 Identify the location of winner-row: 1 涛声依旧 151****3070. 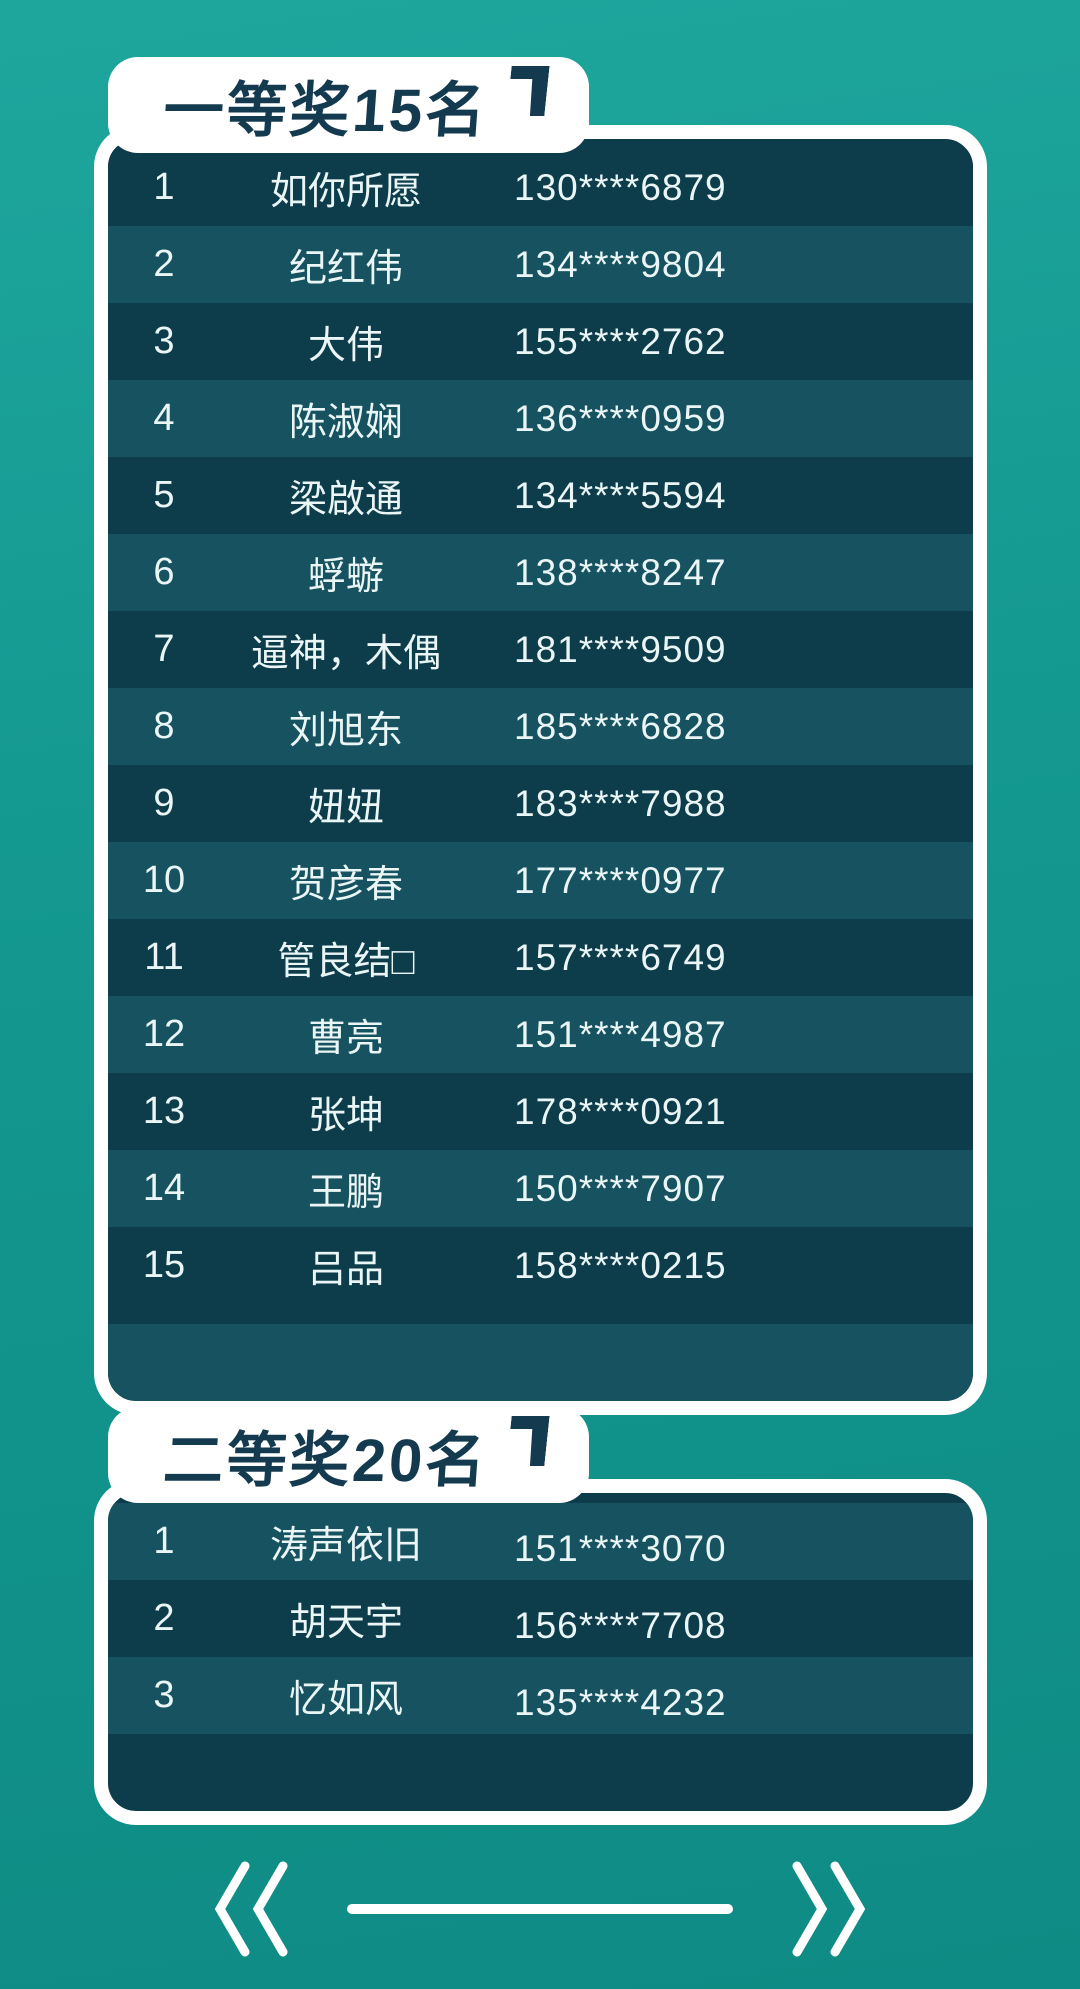
(540, 1541).